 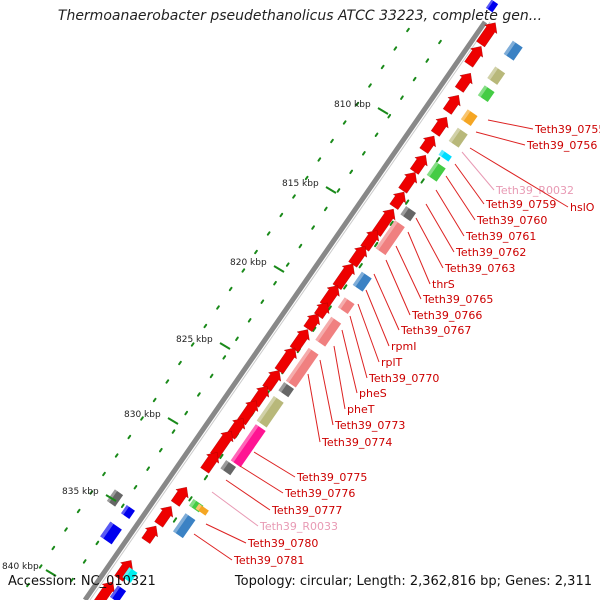 I want to click on gene-label: Teth39_0755, so click(x=567, y=129).